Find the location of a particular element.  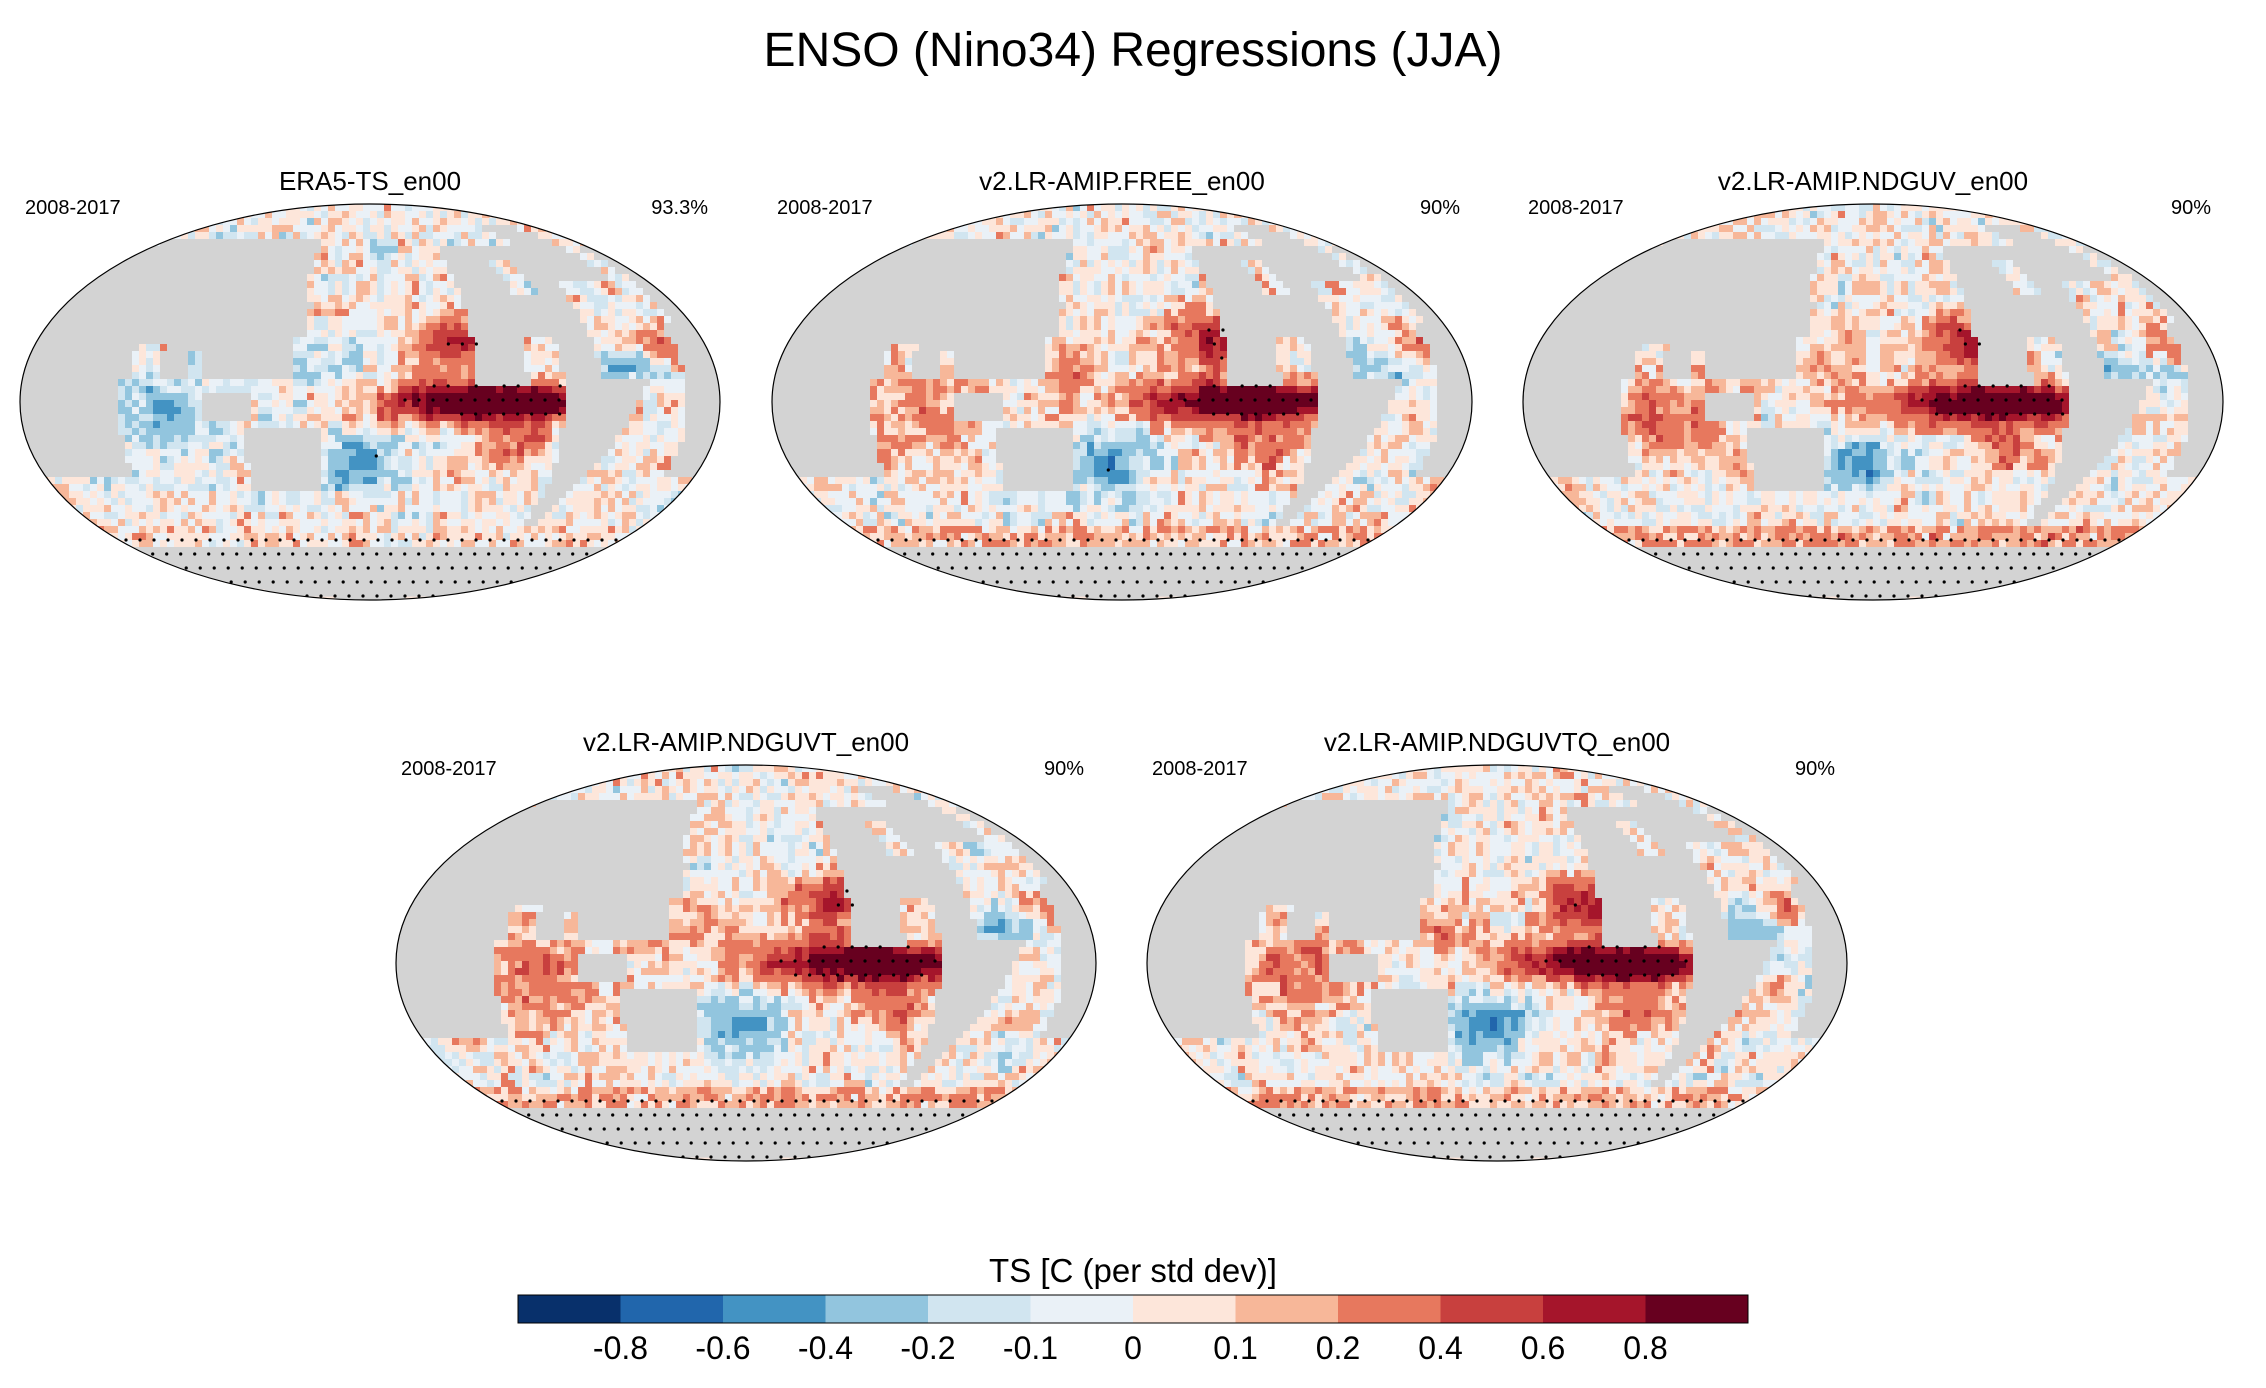

colorbar-tick-label: -0.4 is located at coordinates (825, 1348).